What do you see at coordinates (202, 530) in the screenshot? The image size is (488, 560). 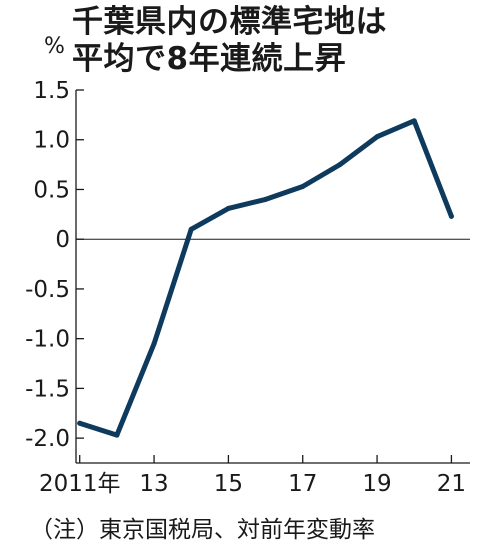 I see `source-note: （注）東京国税局、対前年変動率` at bounding box center [202, 530].